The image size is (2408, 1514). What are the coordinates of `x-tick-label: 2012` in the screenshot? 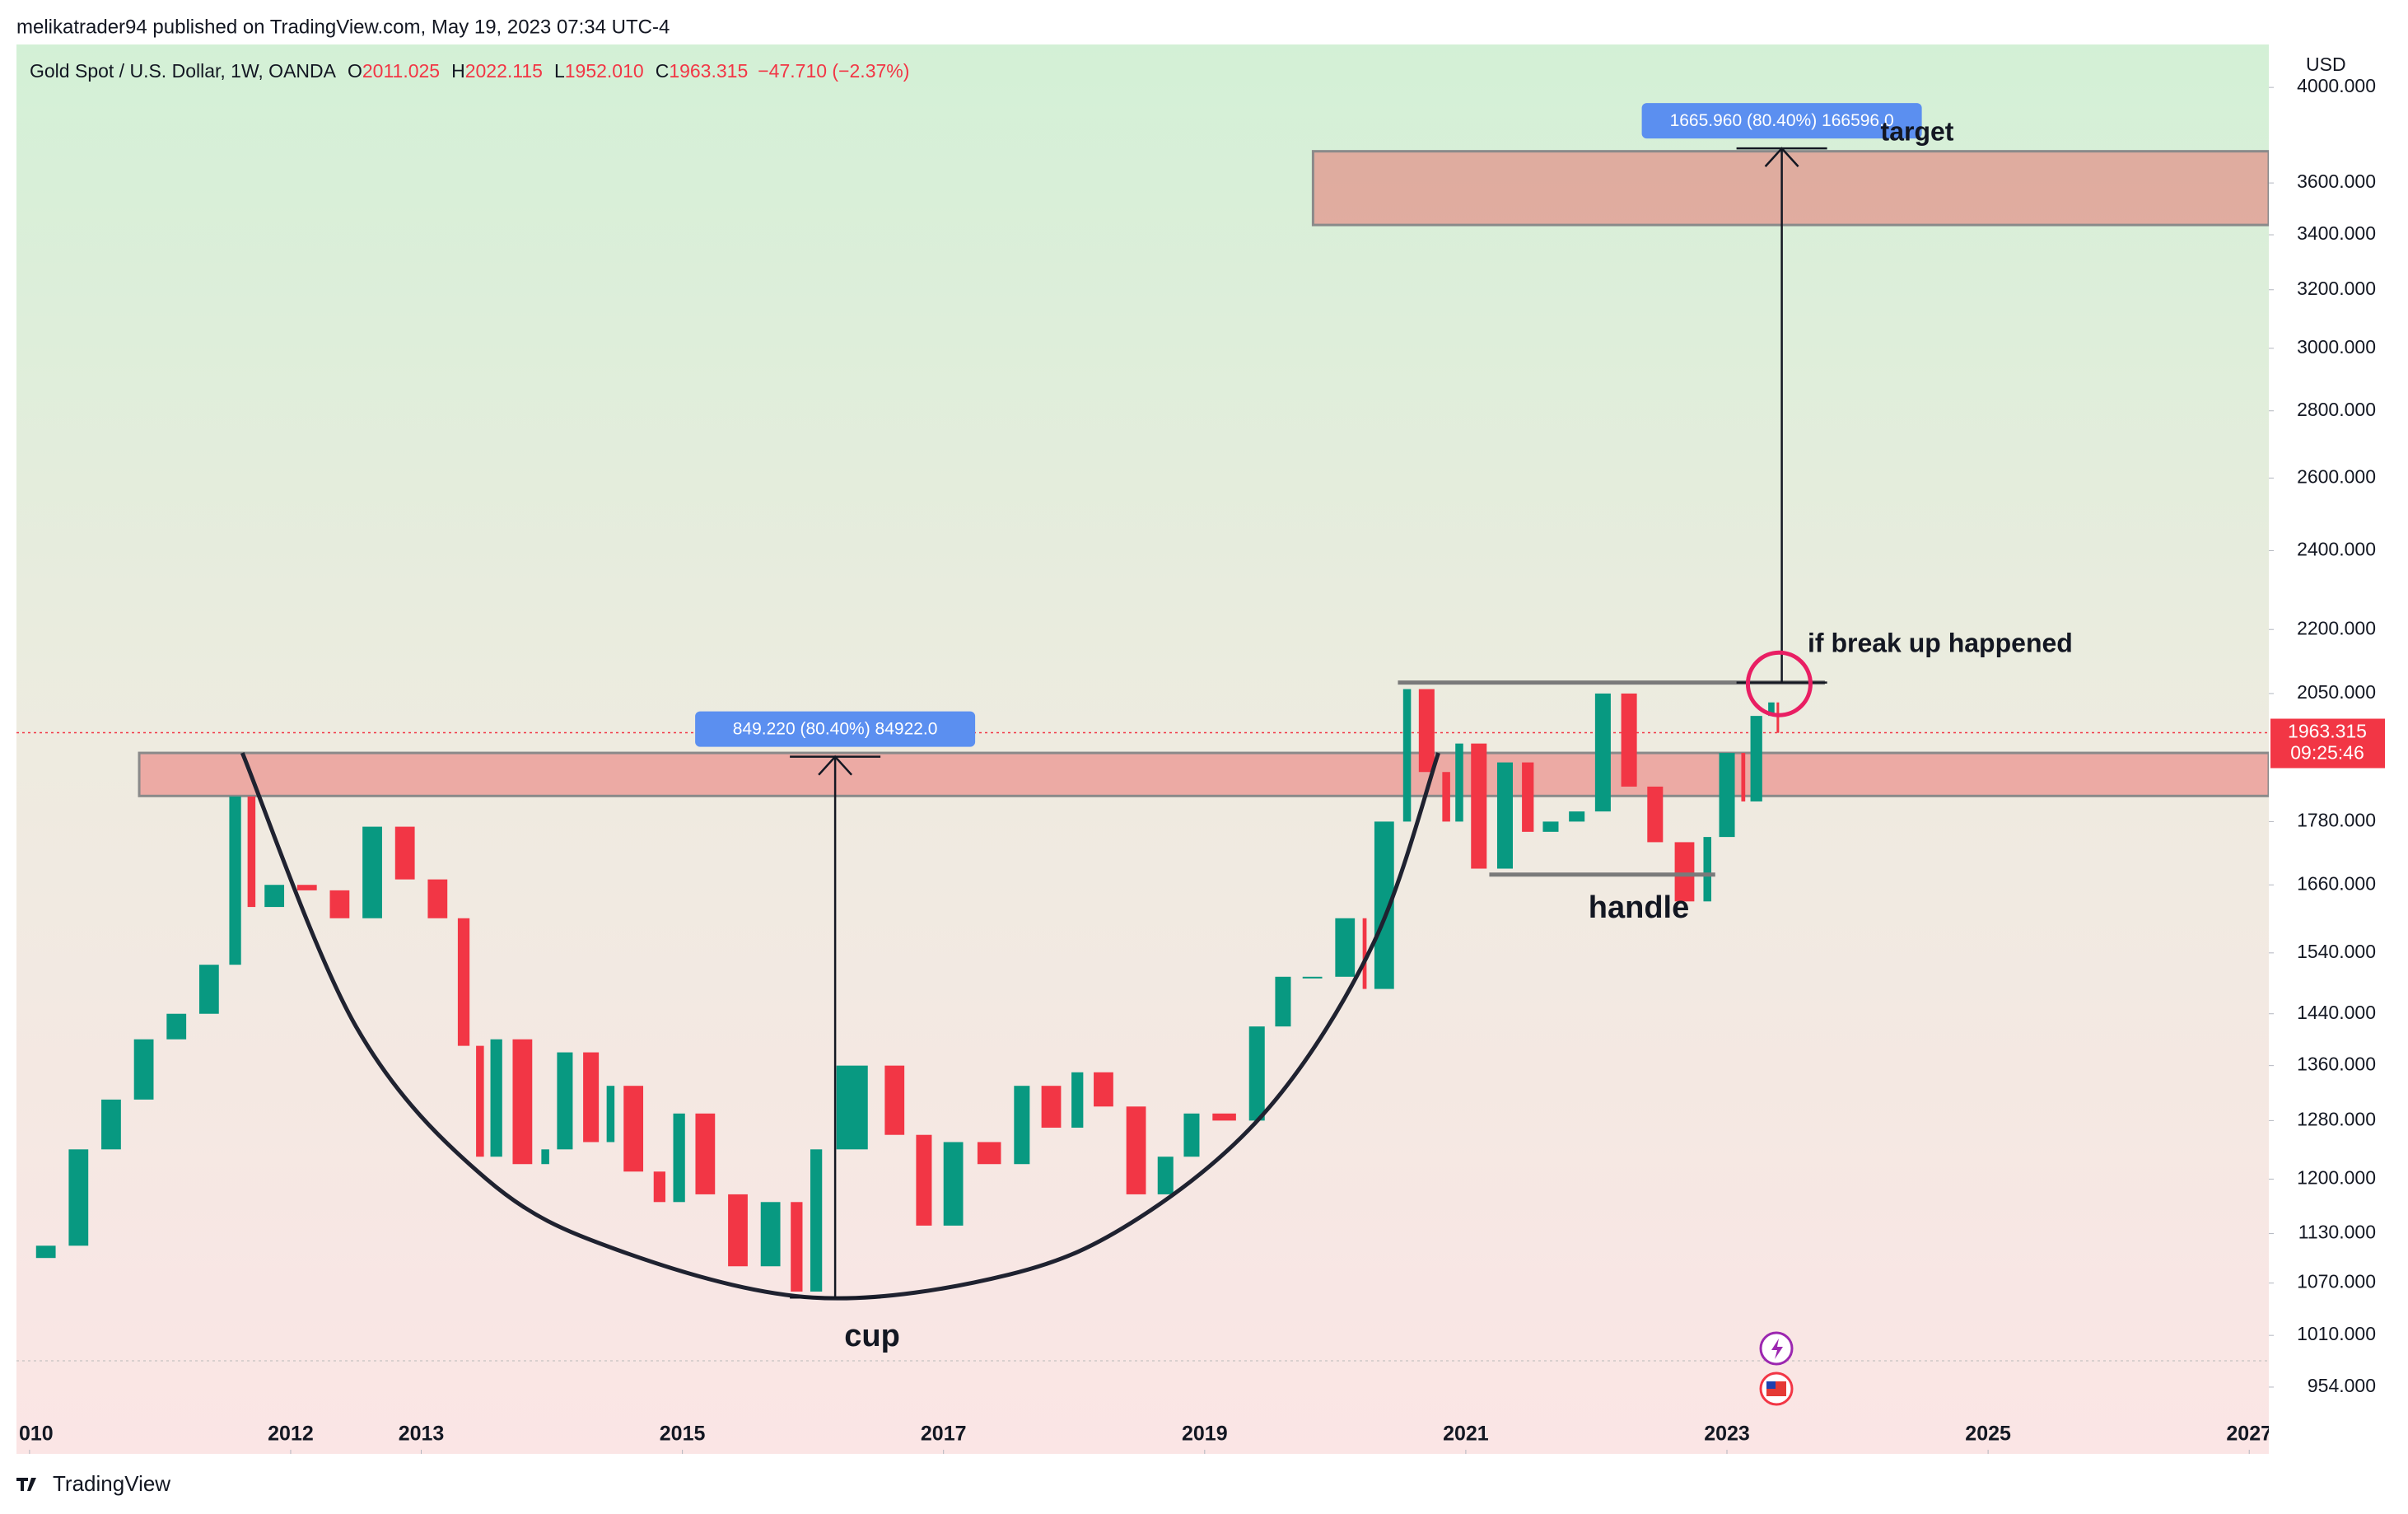 It's located at (291, 1434).